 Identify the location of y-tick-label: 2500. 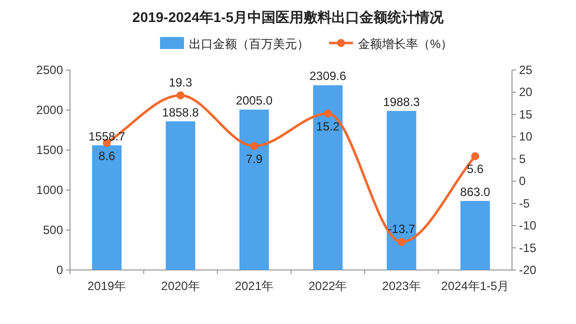
(50, 70).